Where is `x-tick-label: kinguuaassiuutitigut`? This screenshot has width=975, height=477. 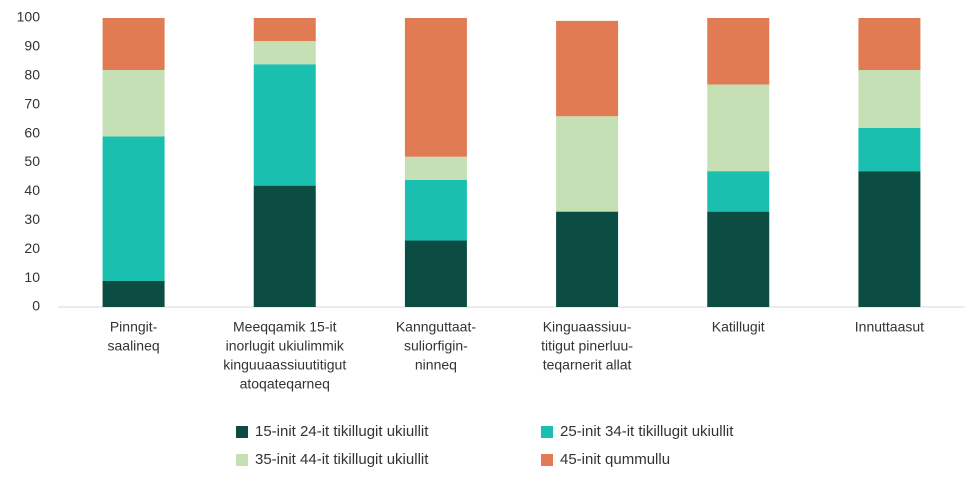
x-tick-label: kinguuaassiuutitigut is located at coordinates (284, 365).